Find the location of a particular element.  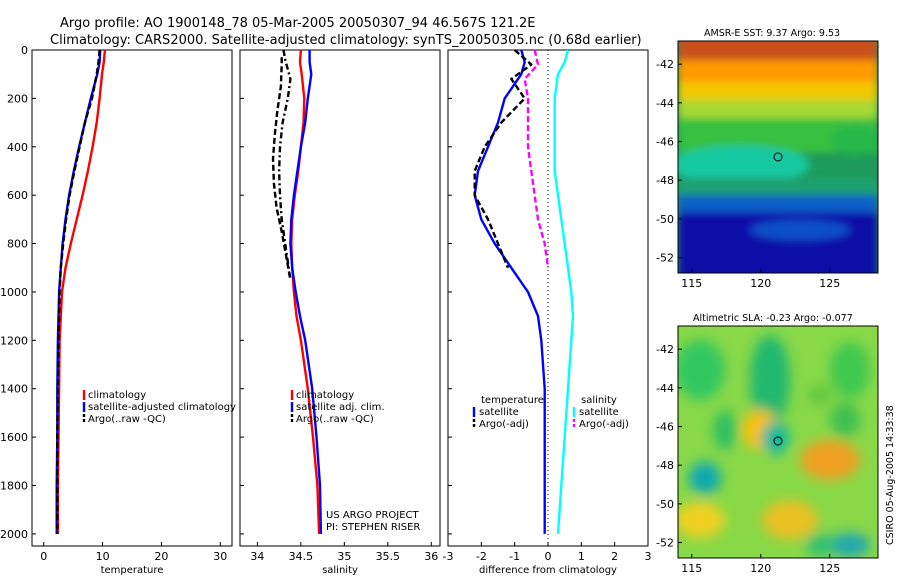

pi-text: PI: STEPHEN RISER is located at coordinates (373, 527).